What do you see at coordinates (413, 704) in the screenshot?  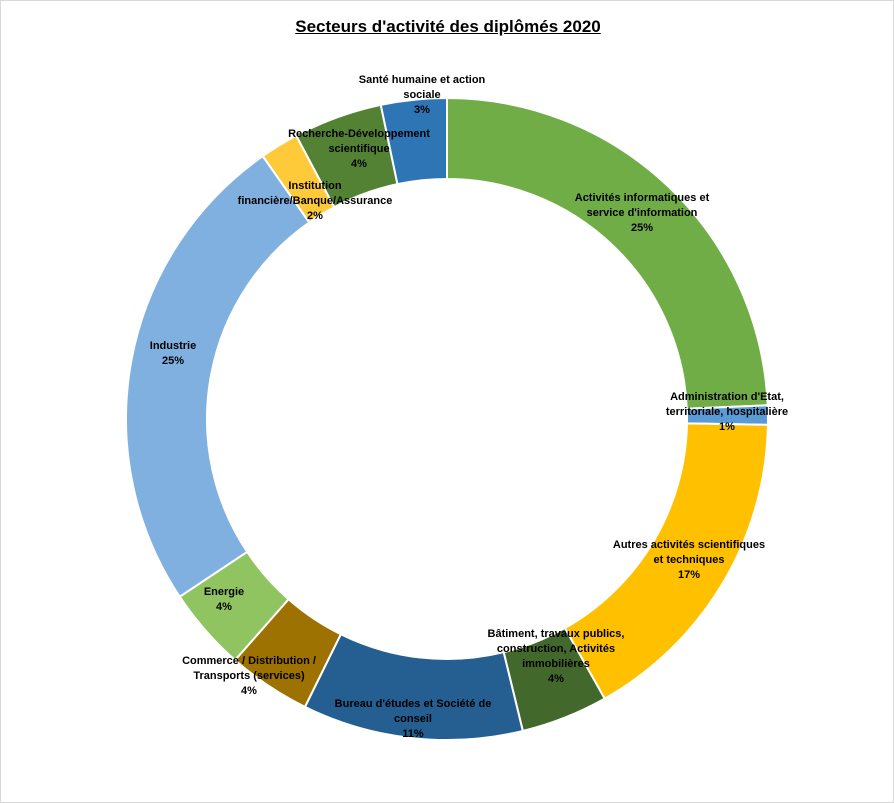 I see `slice-category-line: Bureau d'études et Société de` at bounding box center [413, 704].